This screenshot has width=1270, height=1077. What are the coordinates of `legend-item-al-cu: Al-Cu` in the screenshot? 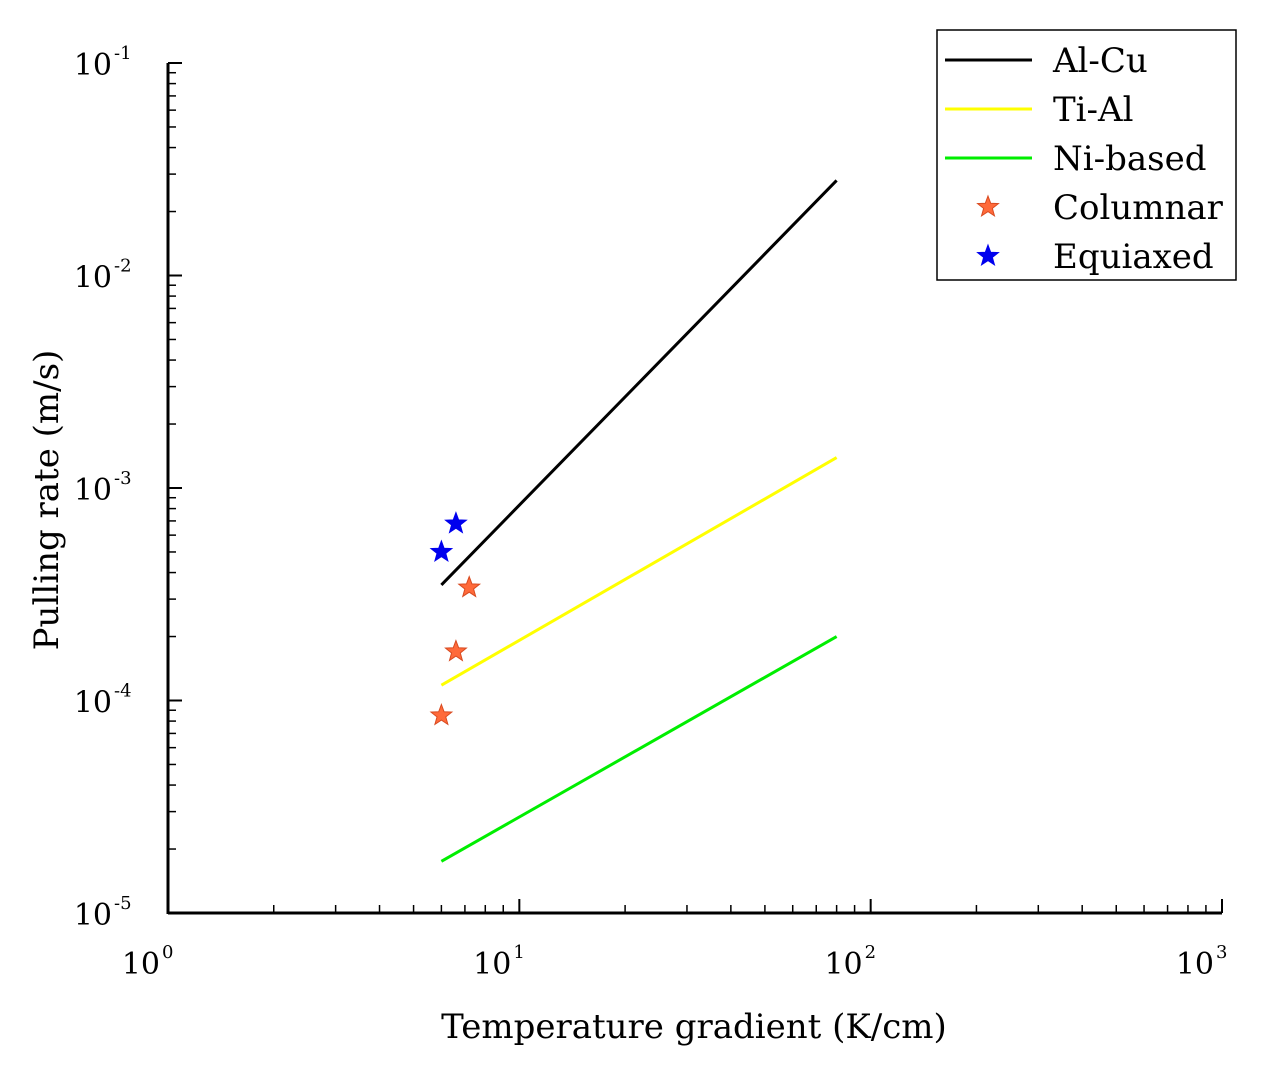 It's located at (1046, 61).